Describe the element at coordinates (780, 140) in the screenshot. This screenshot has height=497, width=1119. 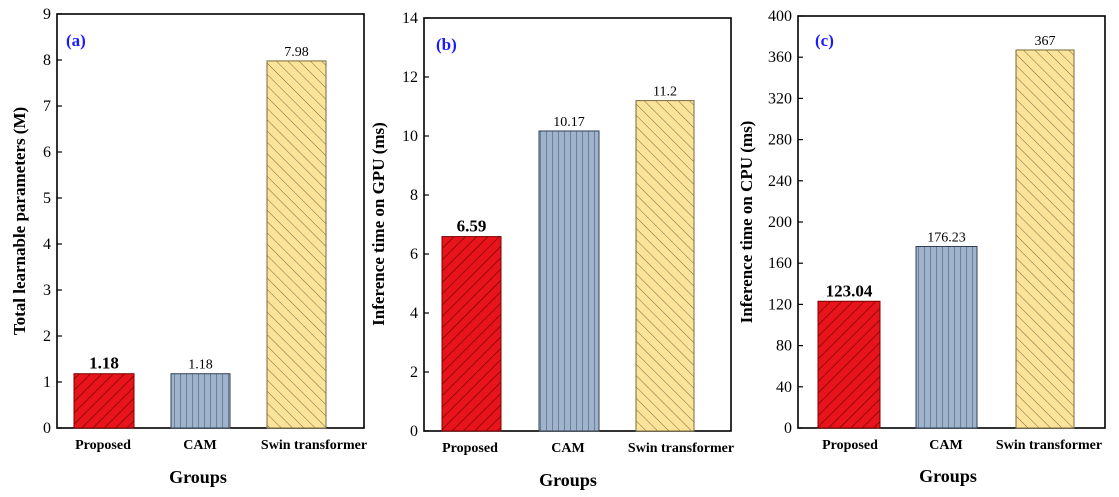
I see `y-tick-label: 280` at that location.